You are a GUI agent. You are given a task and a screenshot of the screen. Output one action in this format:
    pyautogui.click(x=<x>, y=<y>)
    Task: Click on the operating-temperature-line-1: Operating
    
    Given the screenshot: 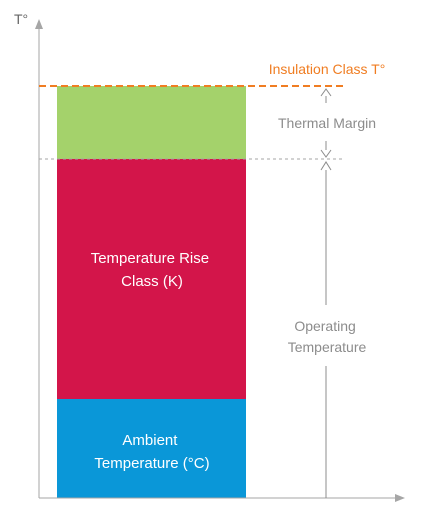 What is the action you would take?
    pyautogui.click(x=324, y=326)
    